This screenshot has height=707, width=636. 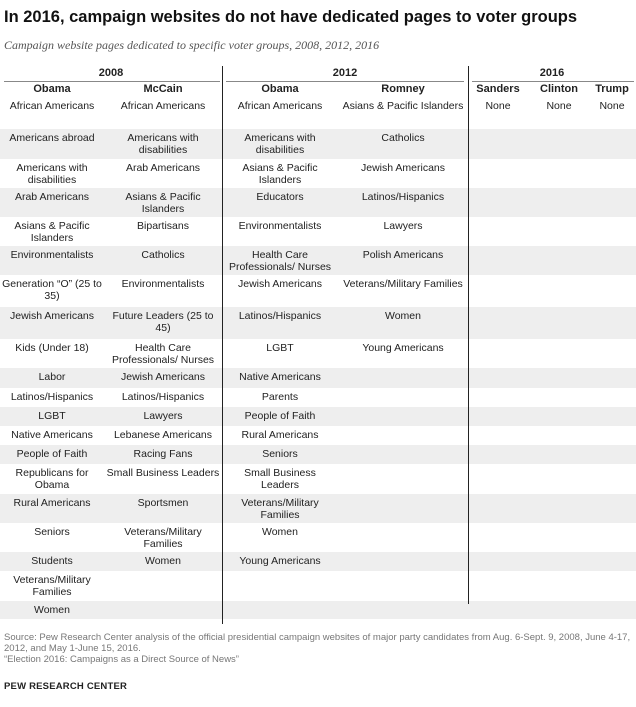 What do you see at coordinates (345, 81) in the screenshot?
I see `year-underline-2012` at bounding box center [345, 81].